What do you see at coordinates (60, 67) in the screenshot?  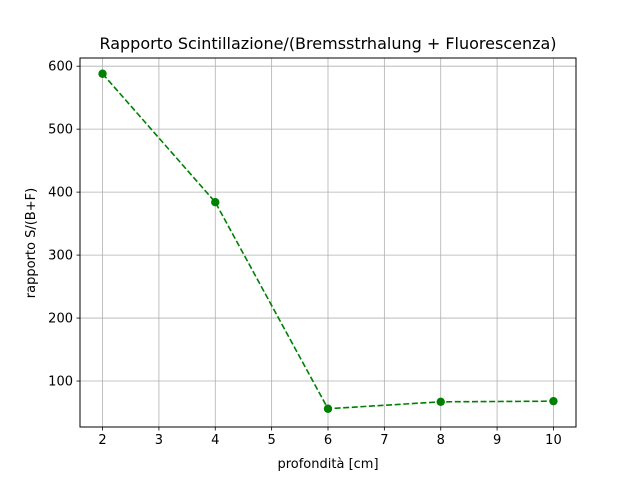 I see `y-tick-label: 600` at bounding box center [60, 67].